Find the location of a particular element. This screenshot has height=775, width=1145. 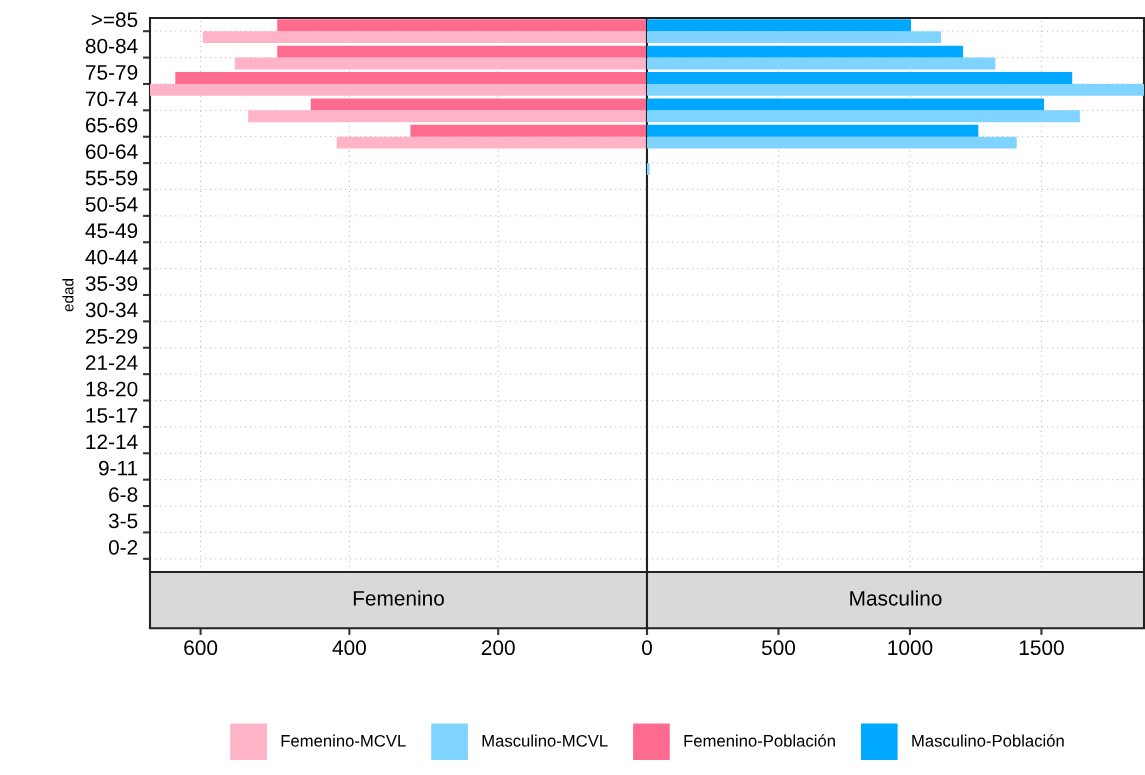

legend-label: Masculino-MCVL is located at coordinates (545, 740).